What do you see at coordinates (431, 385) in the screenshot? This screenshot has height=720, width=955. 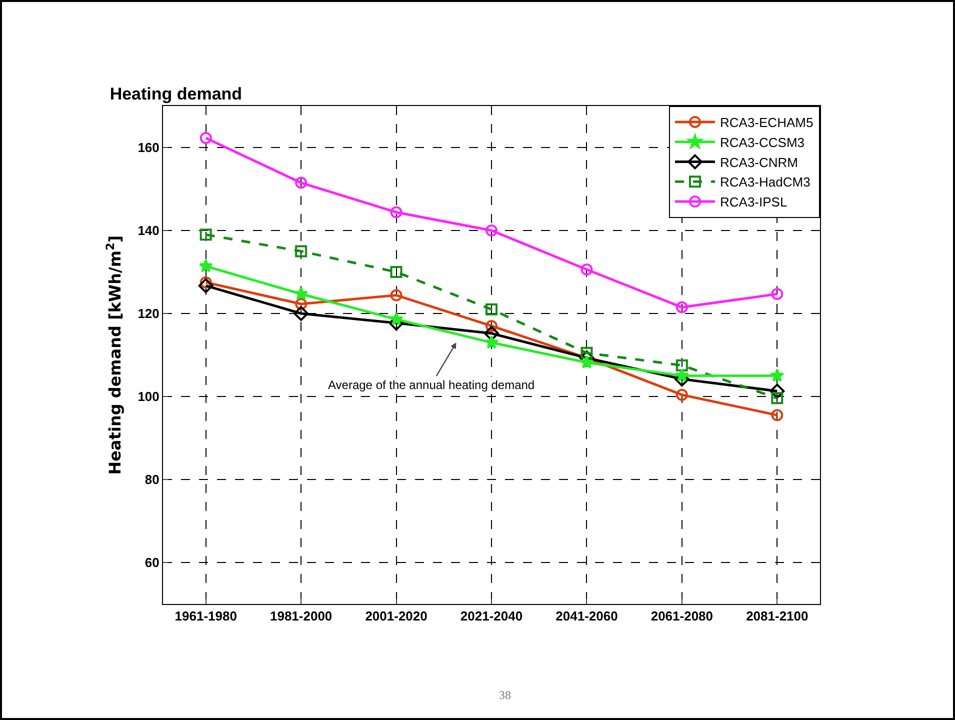 I see `annotation: Average of the annual heating demand` at bounding box center [431, 385].